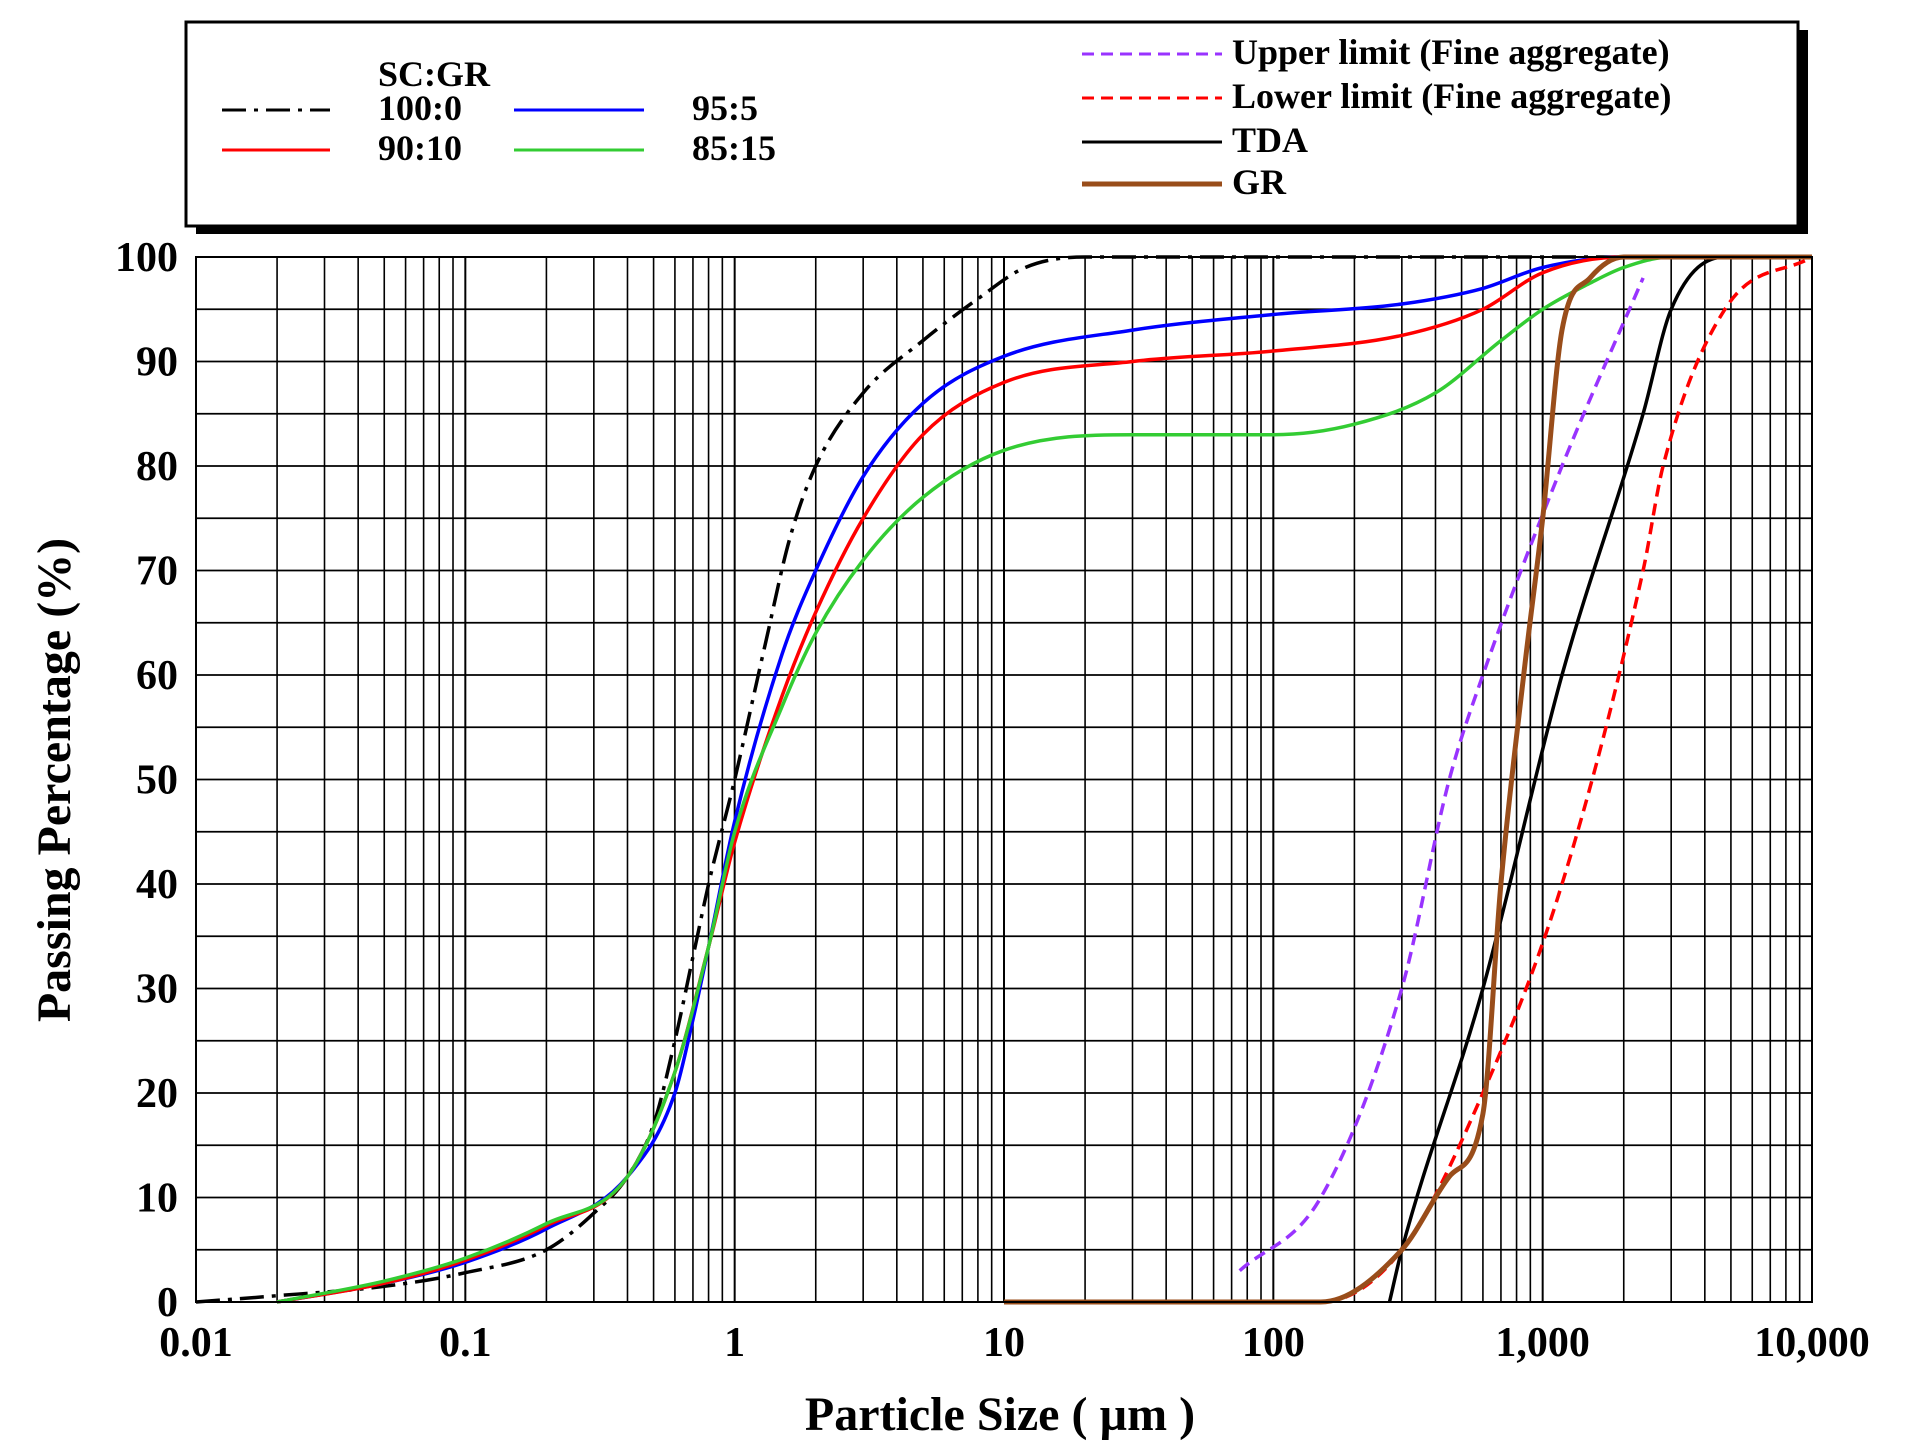  I want to click on x-tick-labels: 0.01 0.1 1 10 100 1,000 10,000, so click(1014, 1343).